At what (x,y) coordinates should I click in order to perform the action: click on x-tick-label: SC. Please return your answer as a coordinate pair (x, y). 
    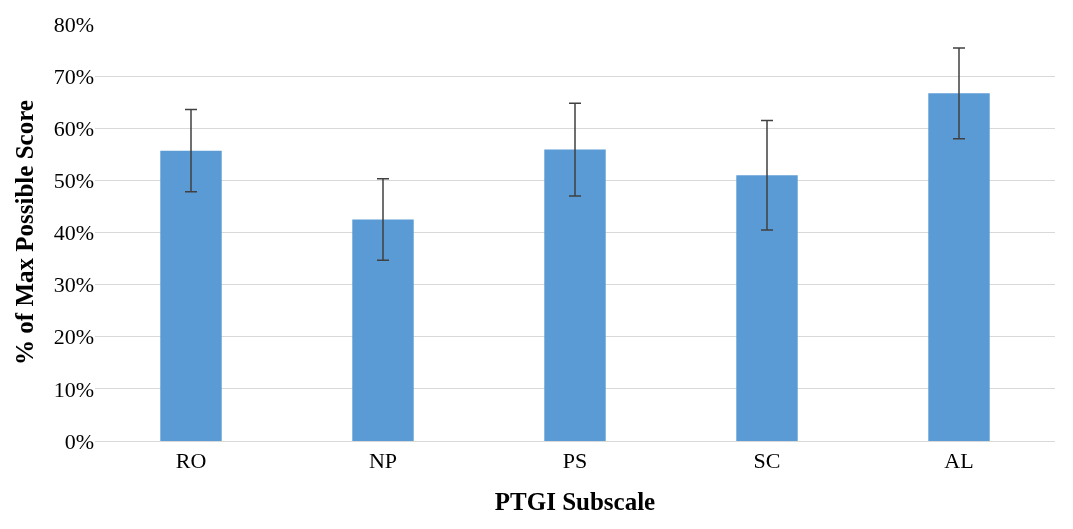
    Looking at the image, I should click on (767, 461).